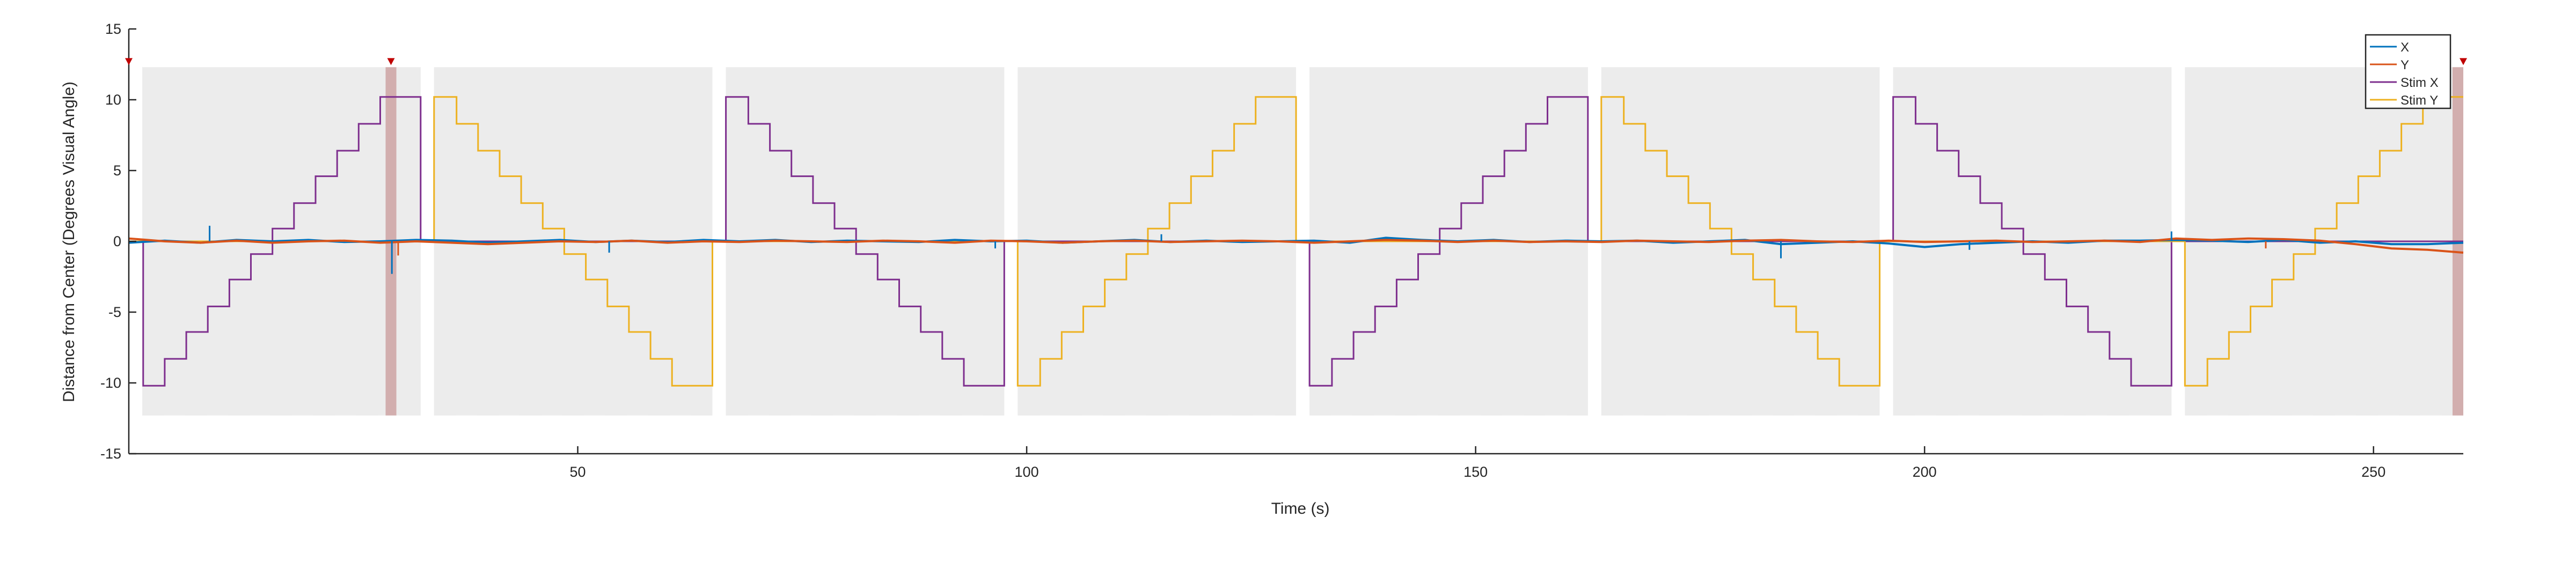  I want to click on legend-label-x: X, so click(2405, 48).